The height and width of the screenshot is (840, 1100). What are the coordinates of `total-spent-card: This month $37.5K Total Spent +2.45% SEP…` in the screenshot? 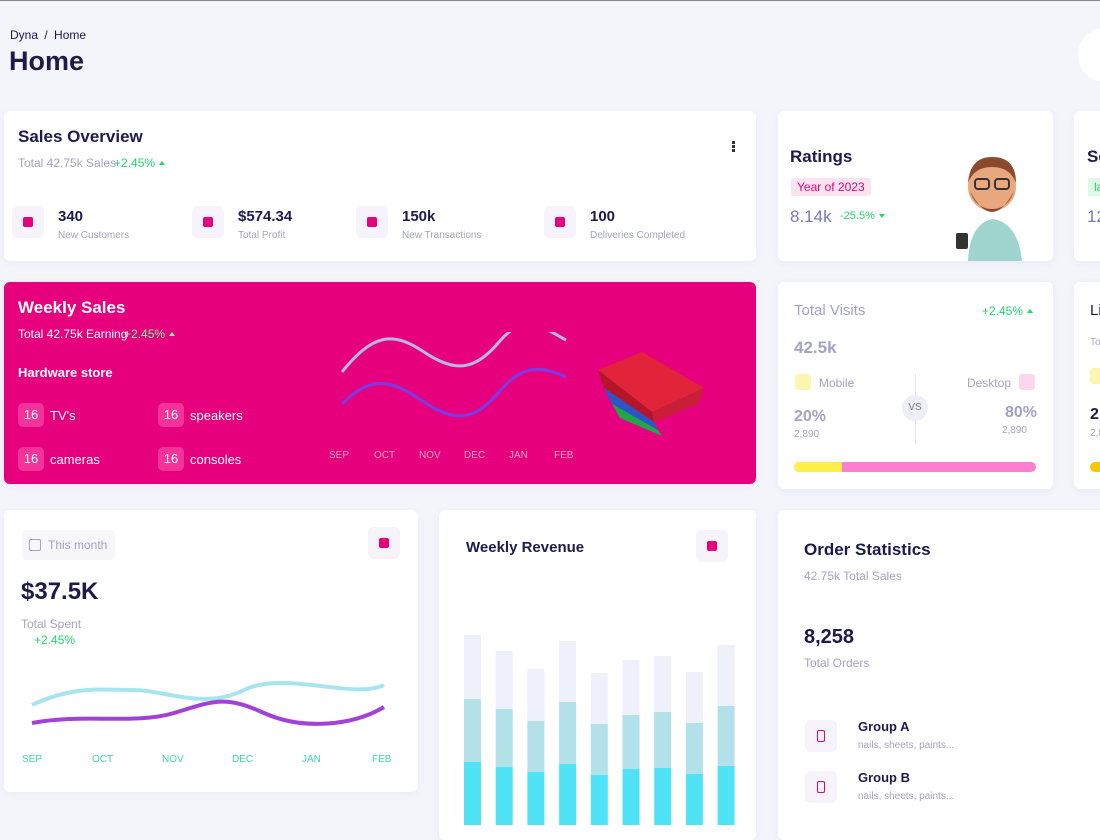 It's located at (211, 651).